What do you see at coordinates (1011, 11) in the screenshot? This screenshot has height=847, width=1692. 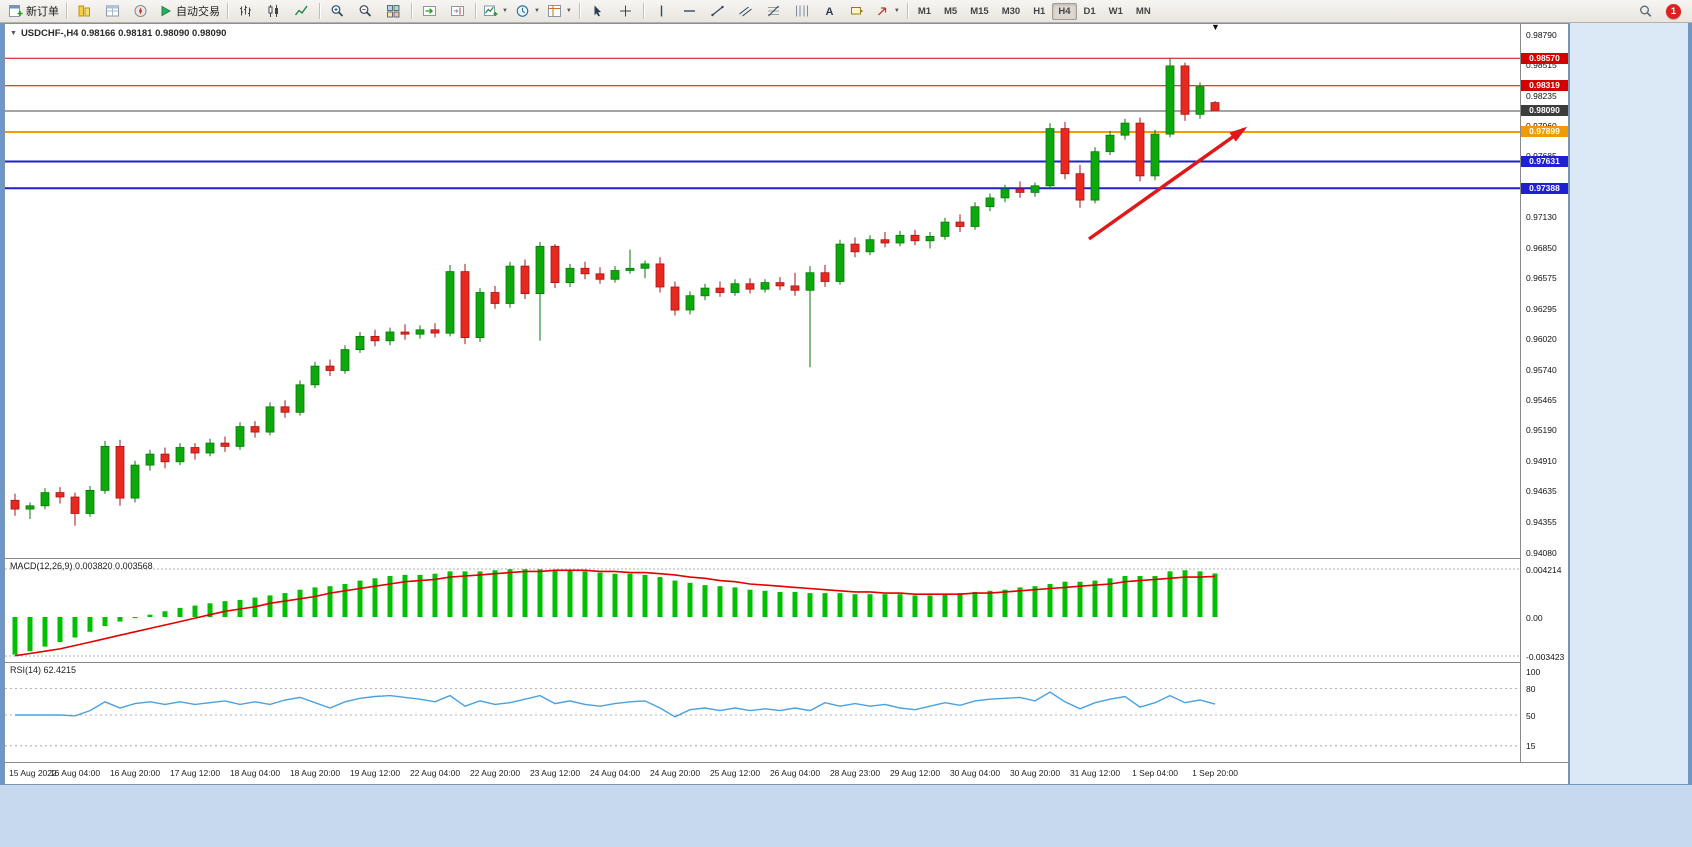 I see `timeframe-m30-button: M30` at bounding box center [1011, 11].